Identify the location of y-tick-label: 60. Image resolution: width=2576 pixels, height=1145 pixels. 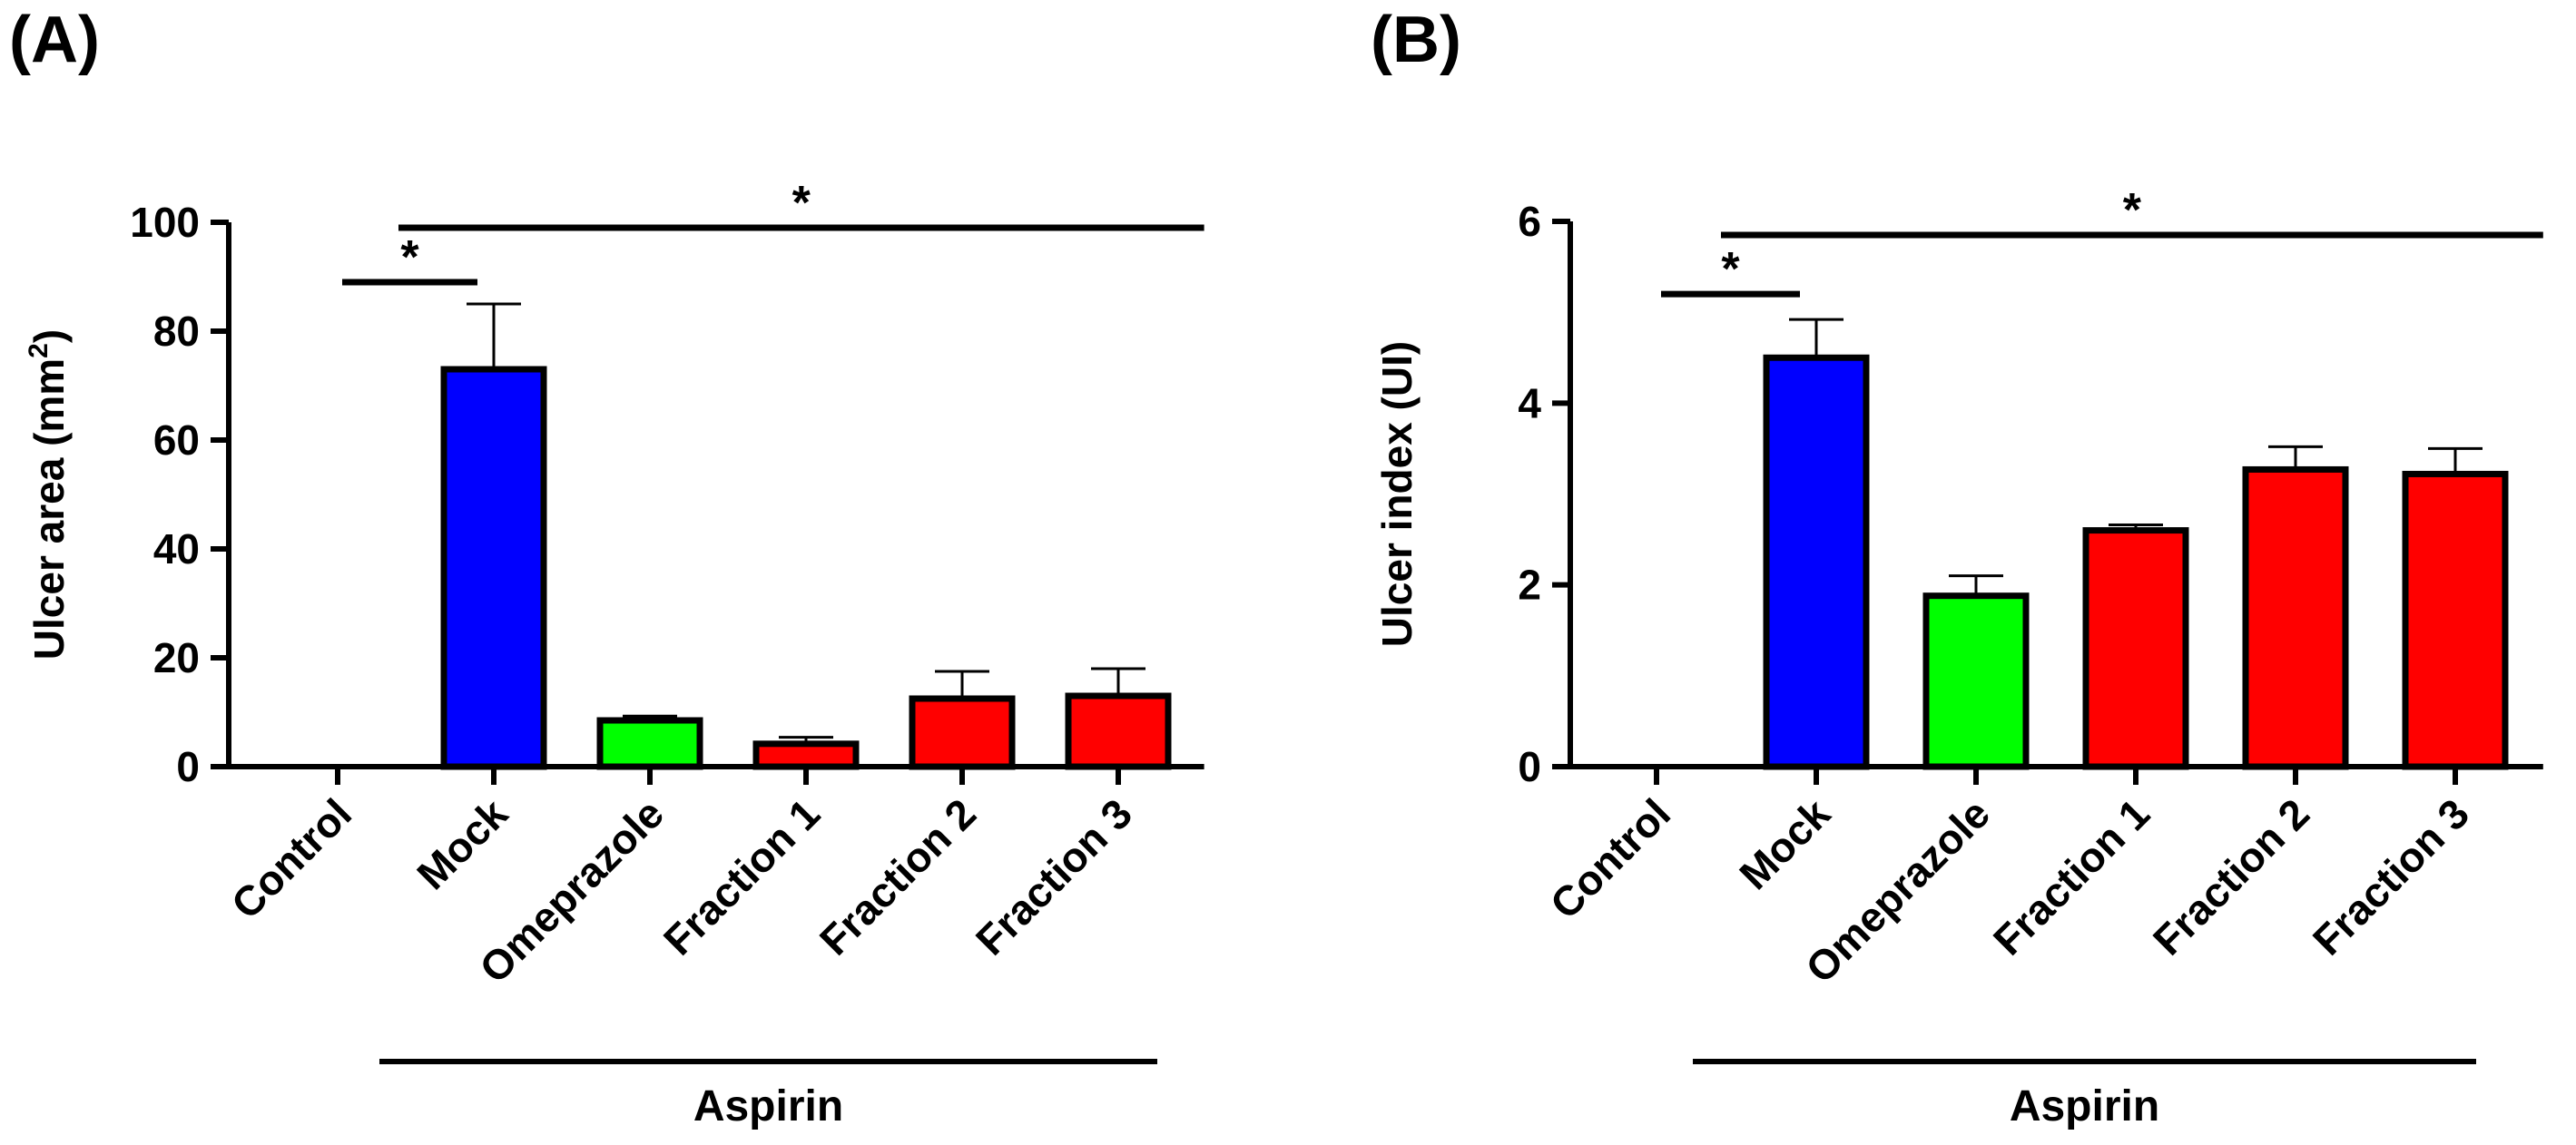
(176, 440).